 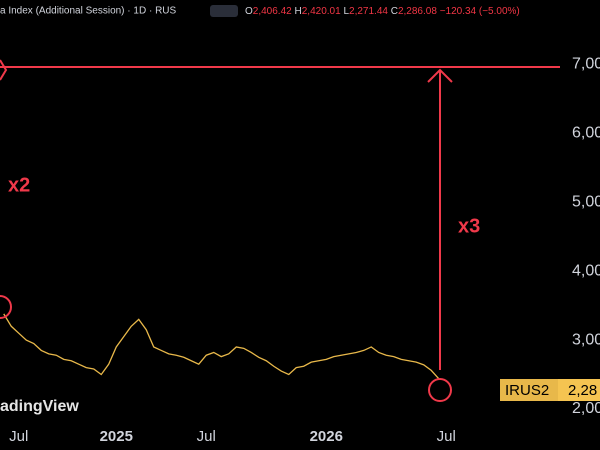 What do you see at coordinates (88, 11) in the screenshot?
I see `chart-title: a Index (Additional Session) · 1D · RUS` at bounding box center [88, 11].